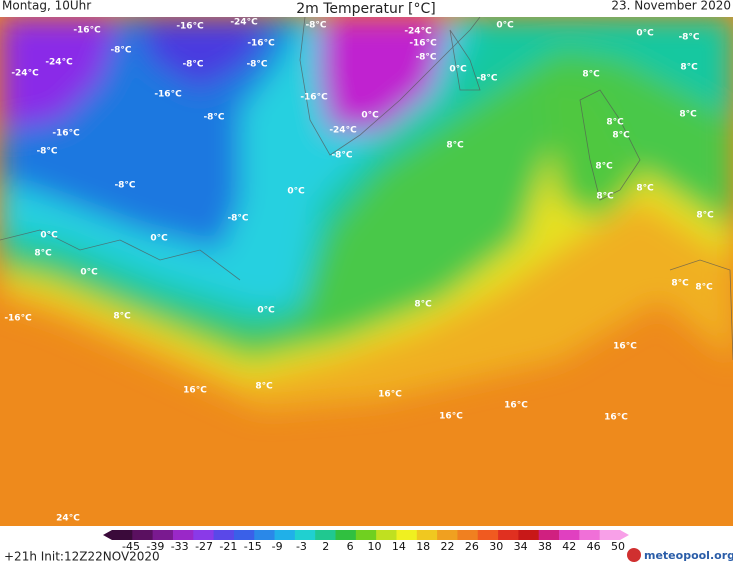  I want to click on legend-tick-label: -27, so click(204, 546).